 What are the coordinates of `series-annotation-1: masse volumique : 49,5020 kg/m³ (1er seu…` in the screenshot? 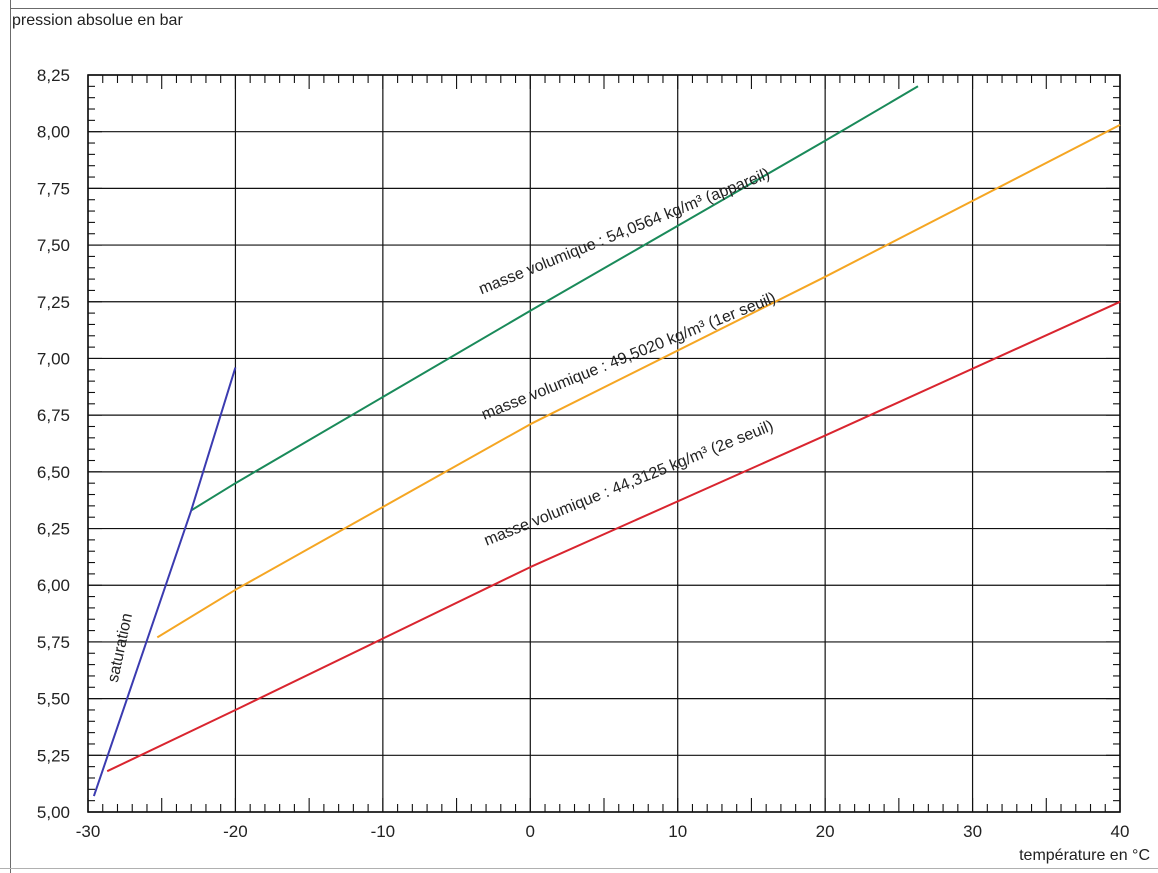 It's located at (628, 357).